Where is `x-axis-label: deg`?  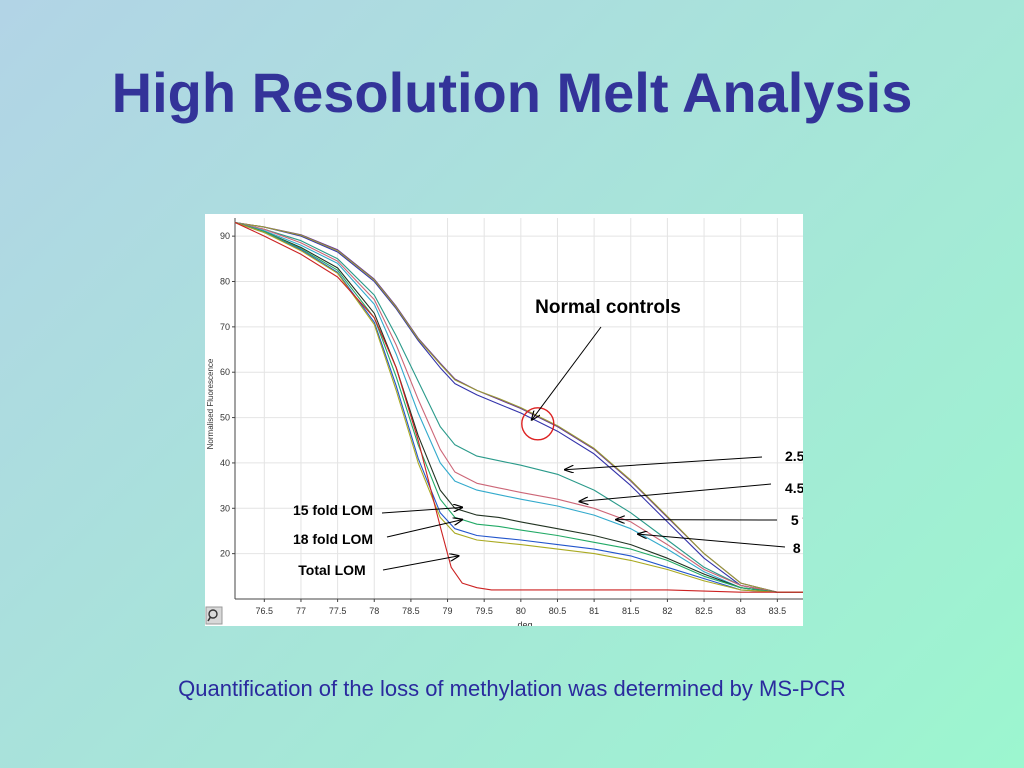
x-axis-label: deg is located at coordinates (524, 623).